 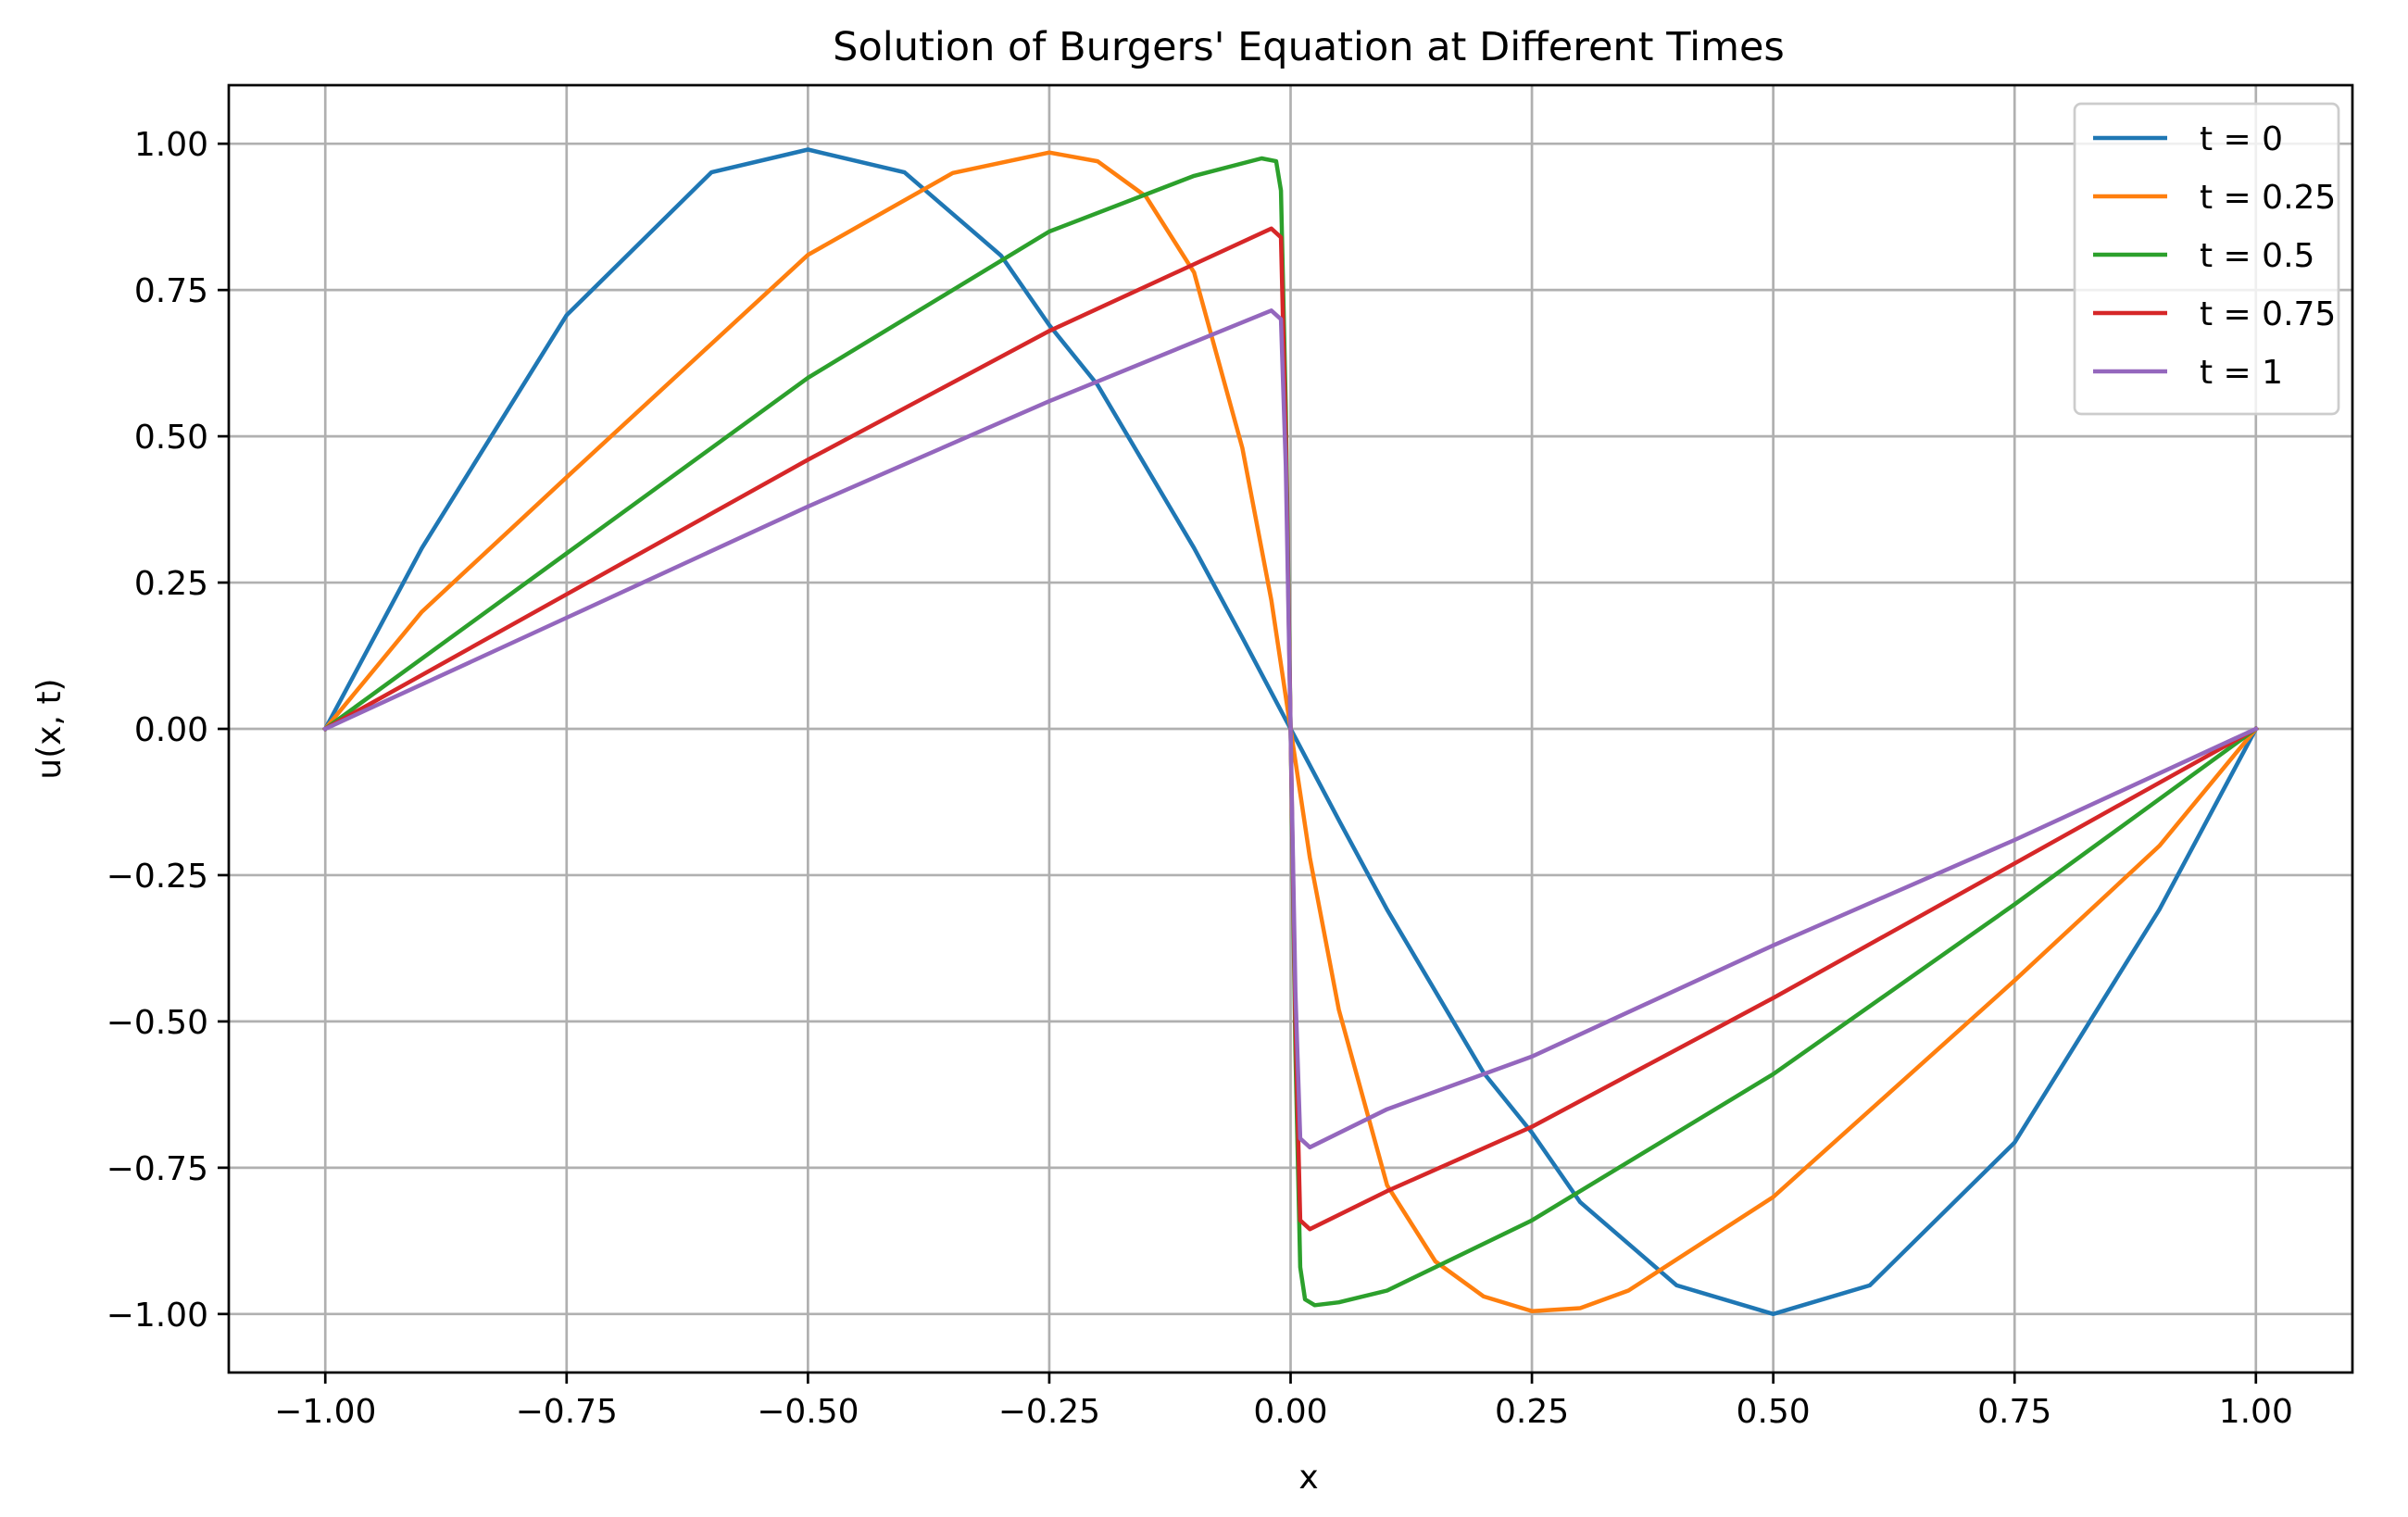 I want to click on x-tick-label: 0.00, so click(x=1290, y=1412).